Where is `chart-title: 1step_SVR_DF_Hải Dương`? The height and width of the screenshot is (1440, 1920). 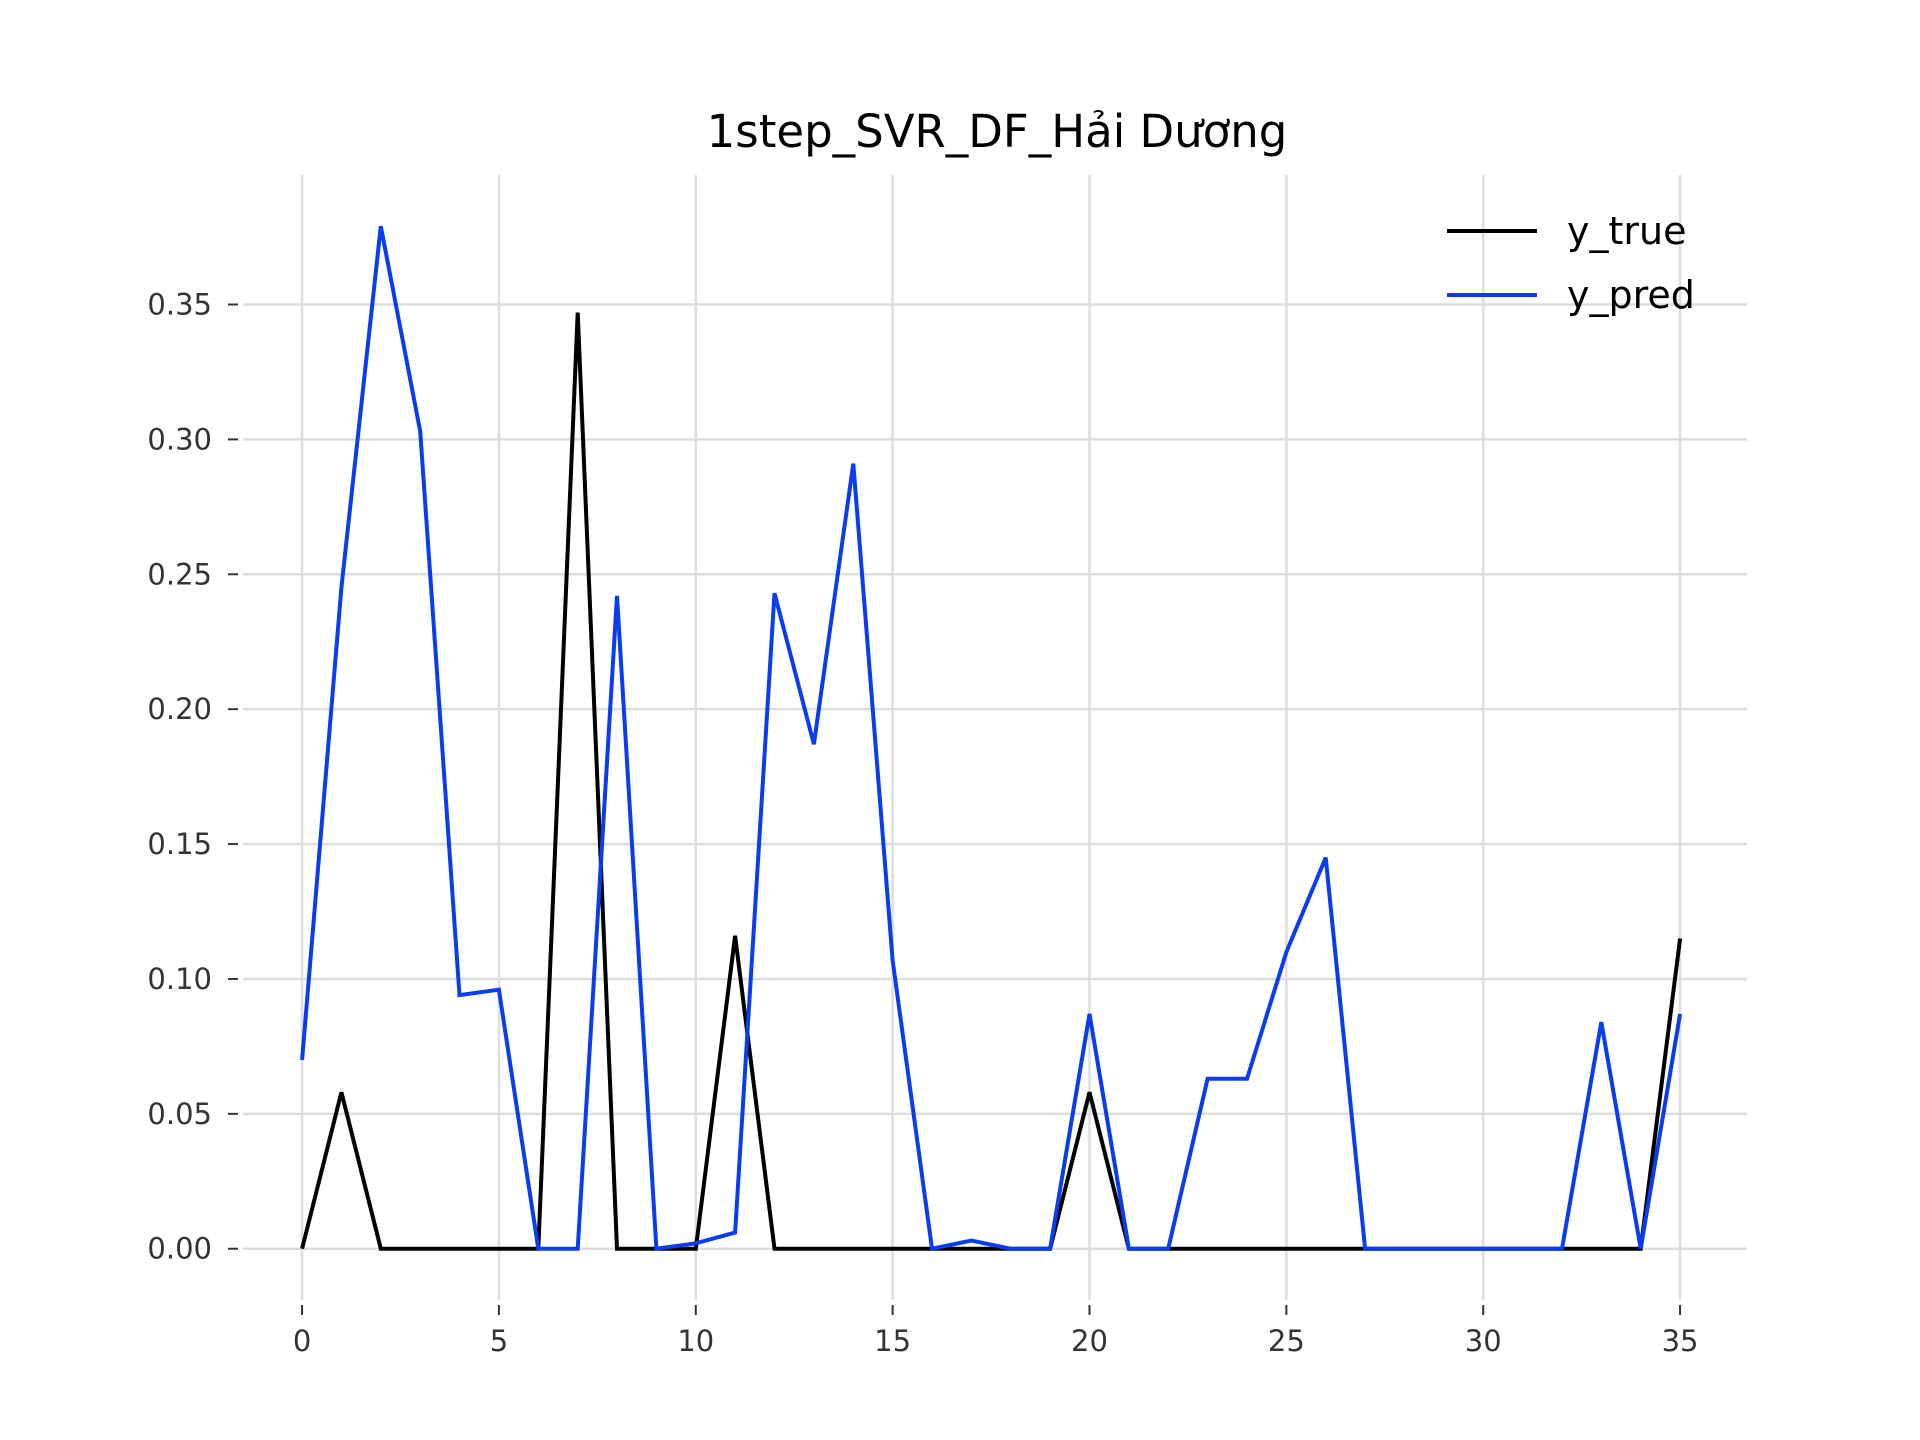
chart-title: 1step_SVR_DF_Hải Dương is located at coordinates (997, 131).